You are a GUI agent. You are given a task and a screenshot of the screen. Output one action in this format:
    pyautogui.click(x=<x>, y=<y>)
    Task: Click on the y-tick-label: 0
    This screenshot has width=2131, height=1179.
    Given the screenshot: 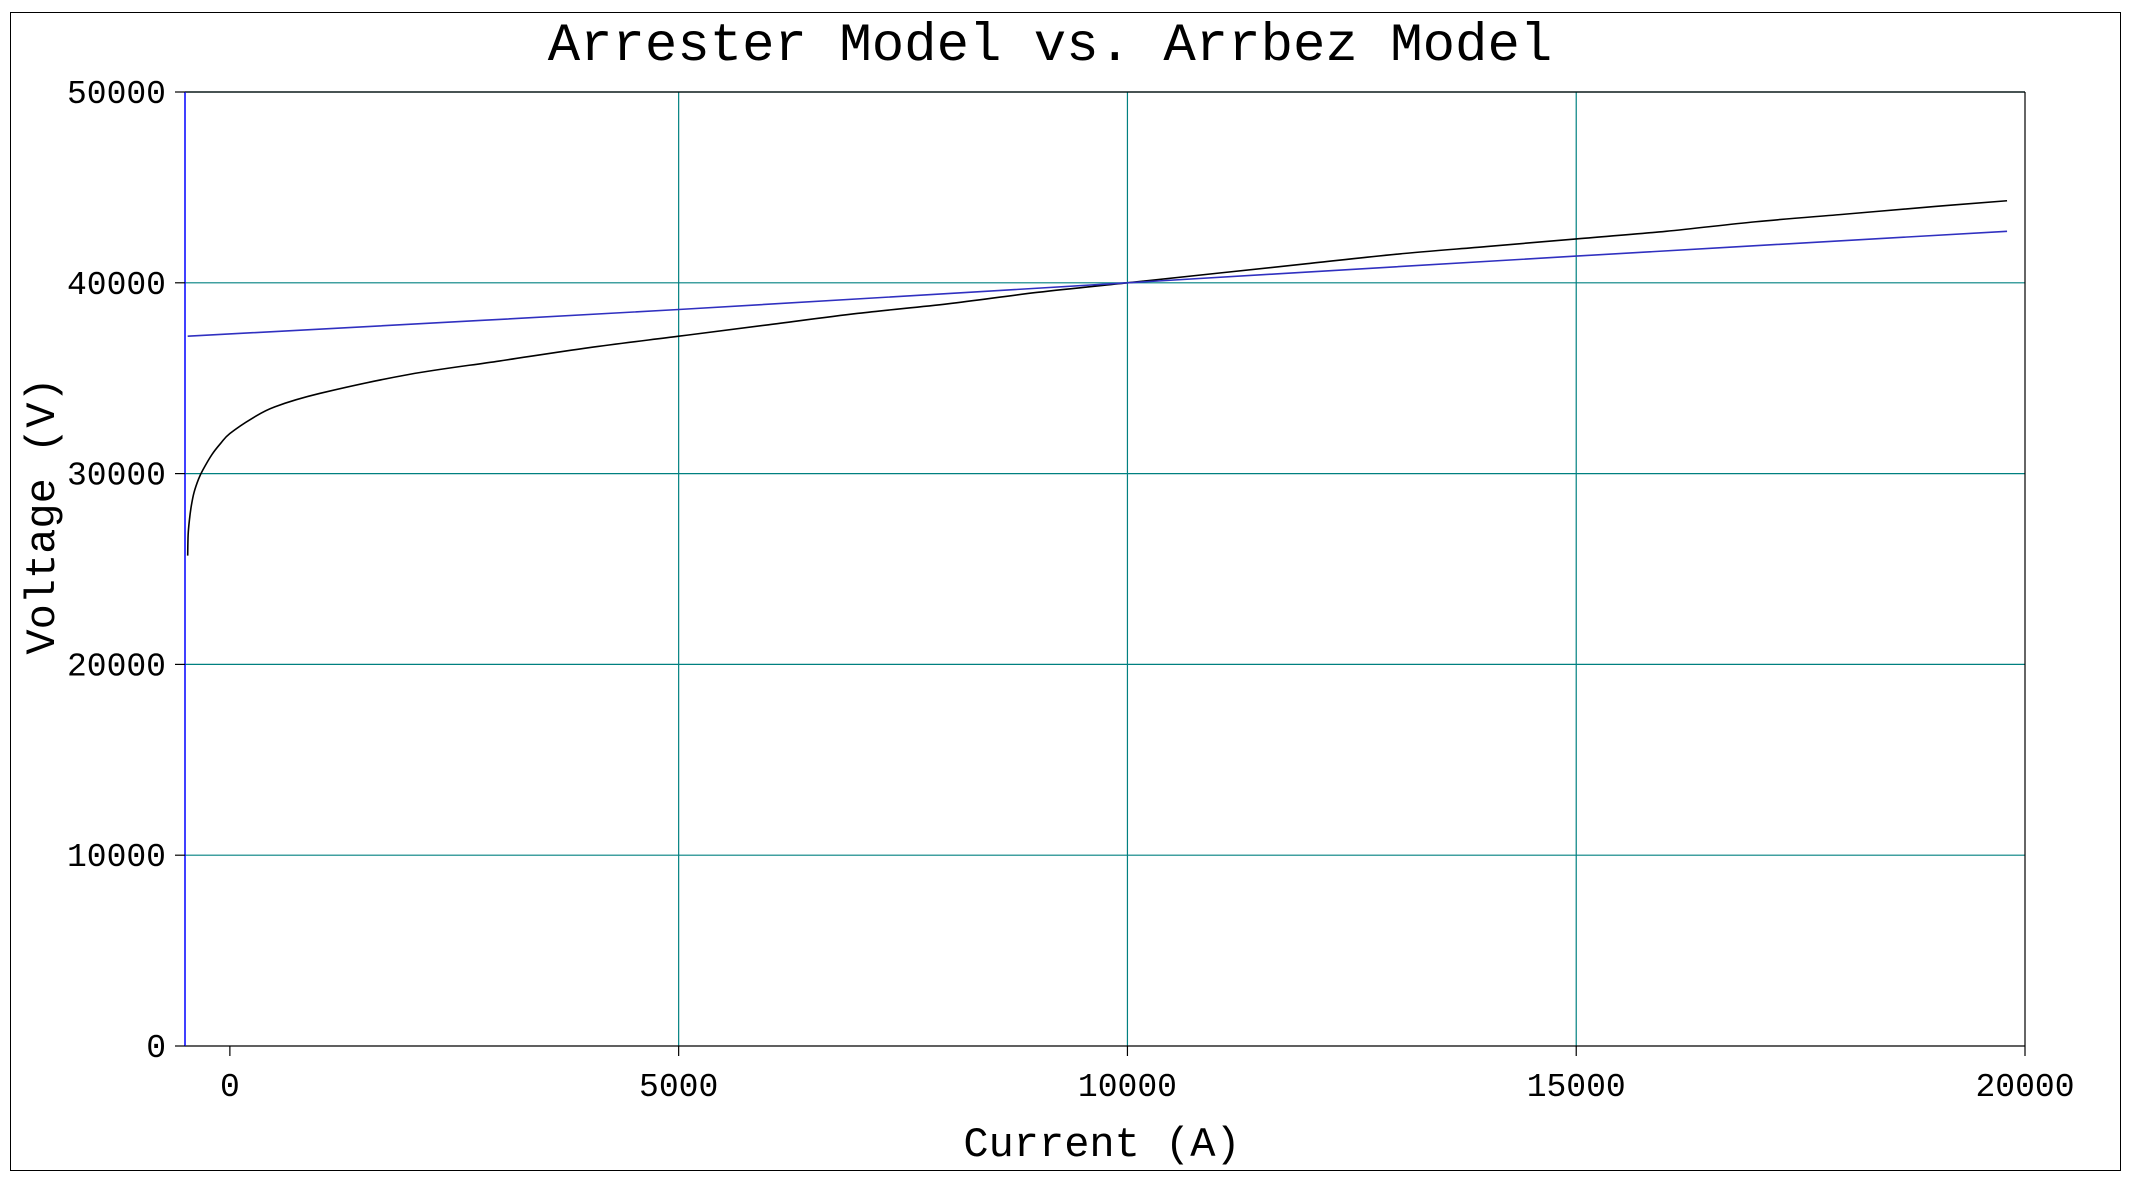 What is the action you would take?
    pyautogui.click(x=156, y=1048)
    